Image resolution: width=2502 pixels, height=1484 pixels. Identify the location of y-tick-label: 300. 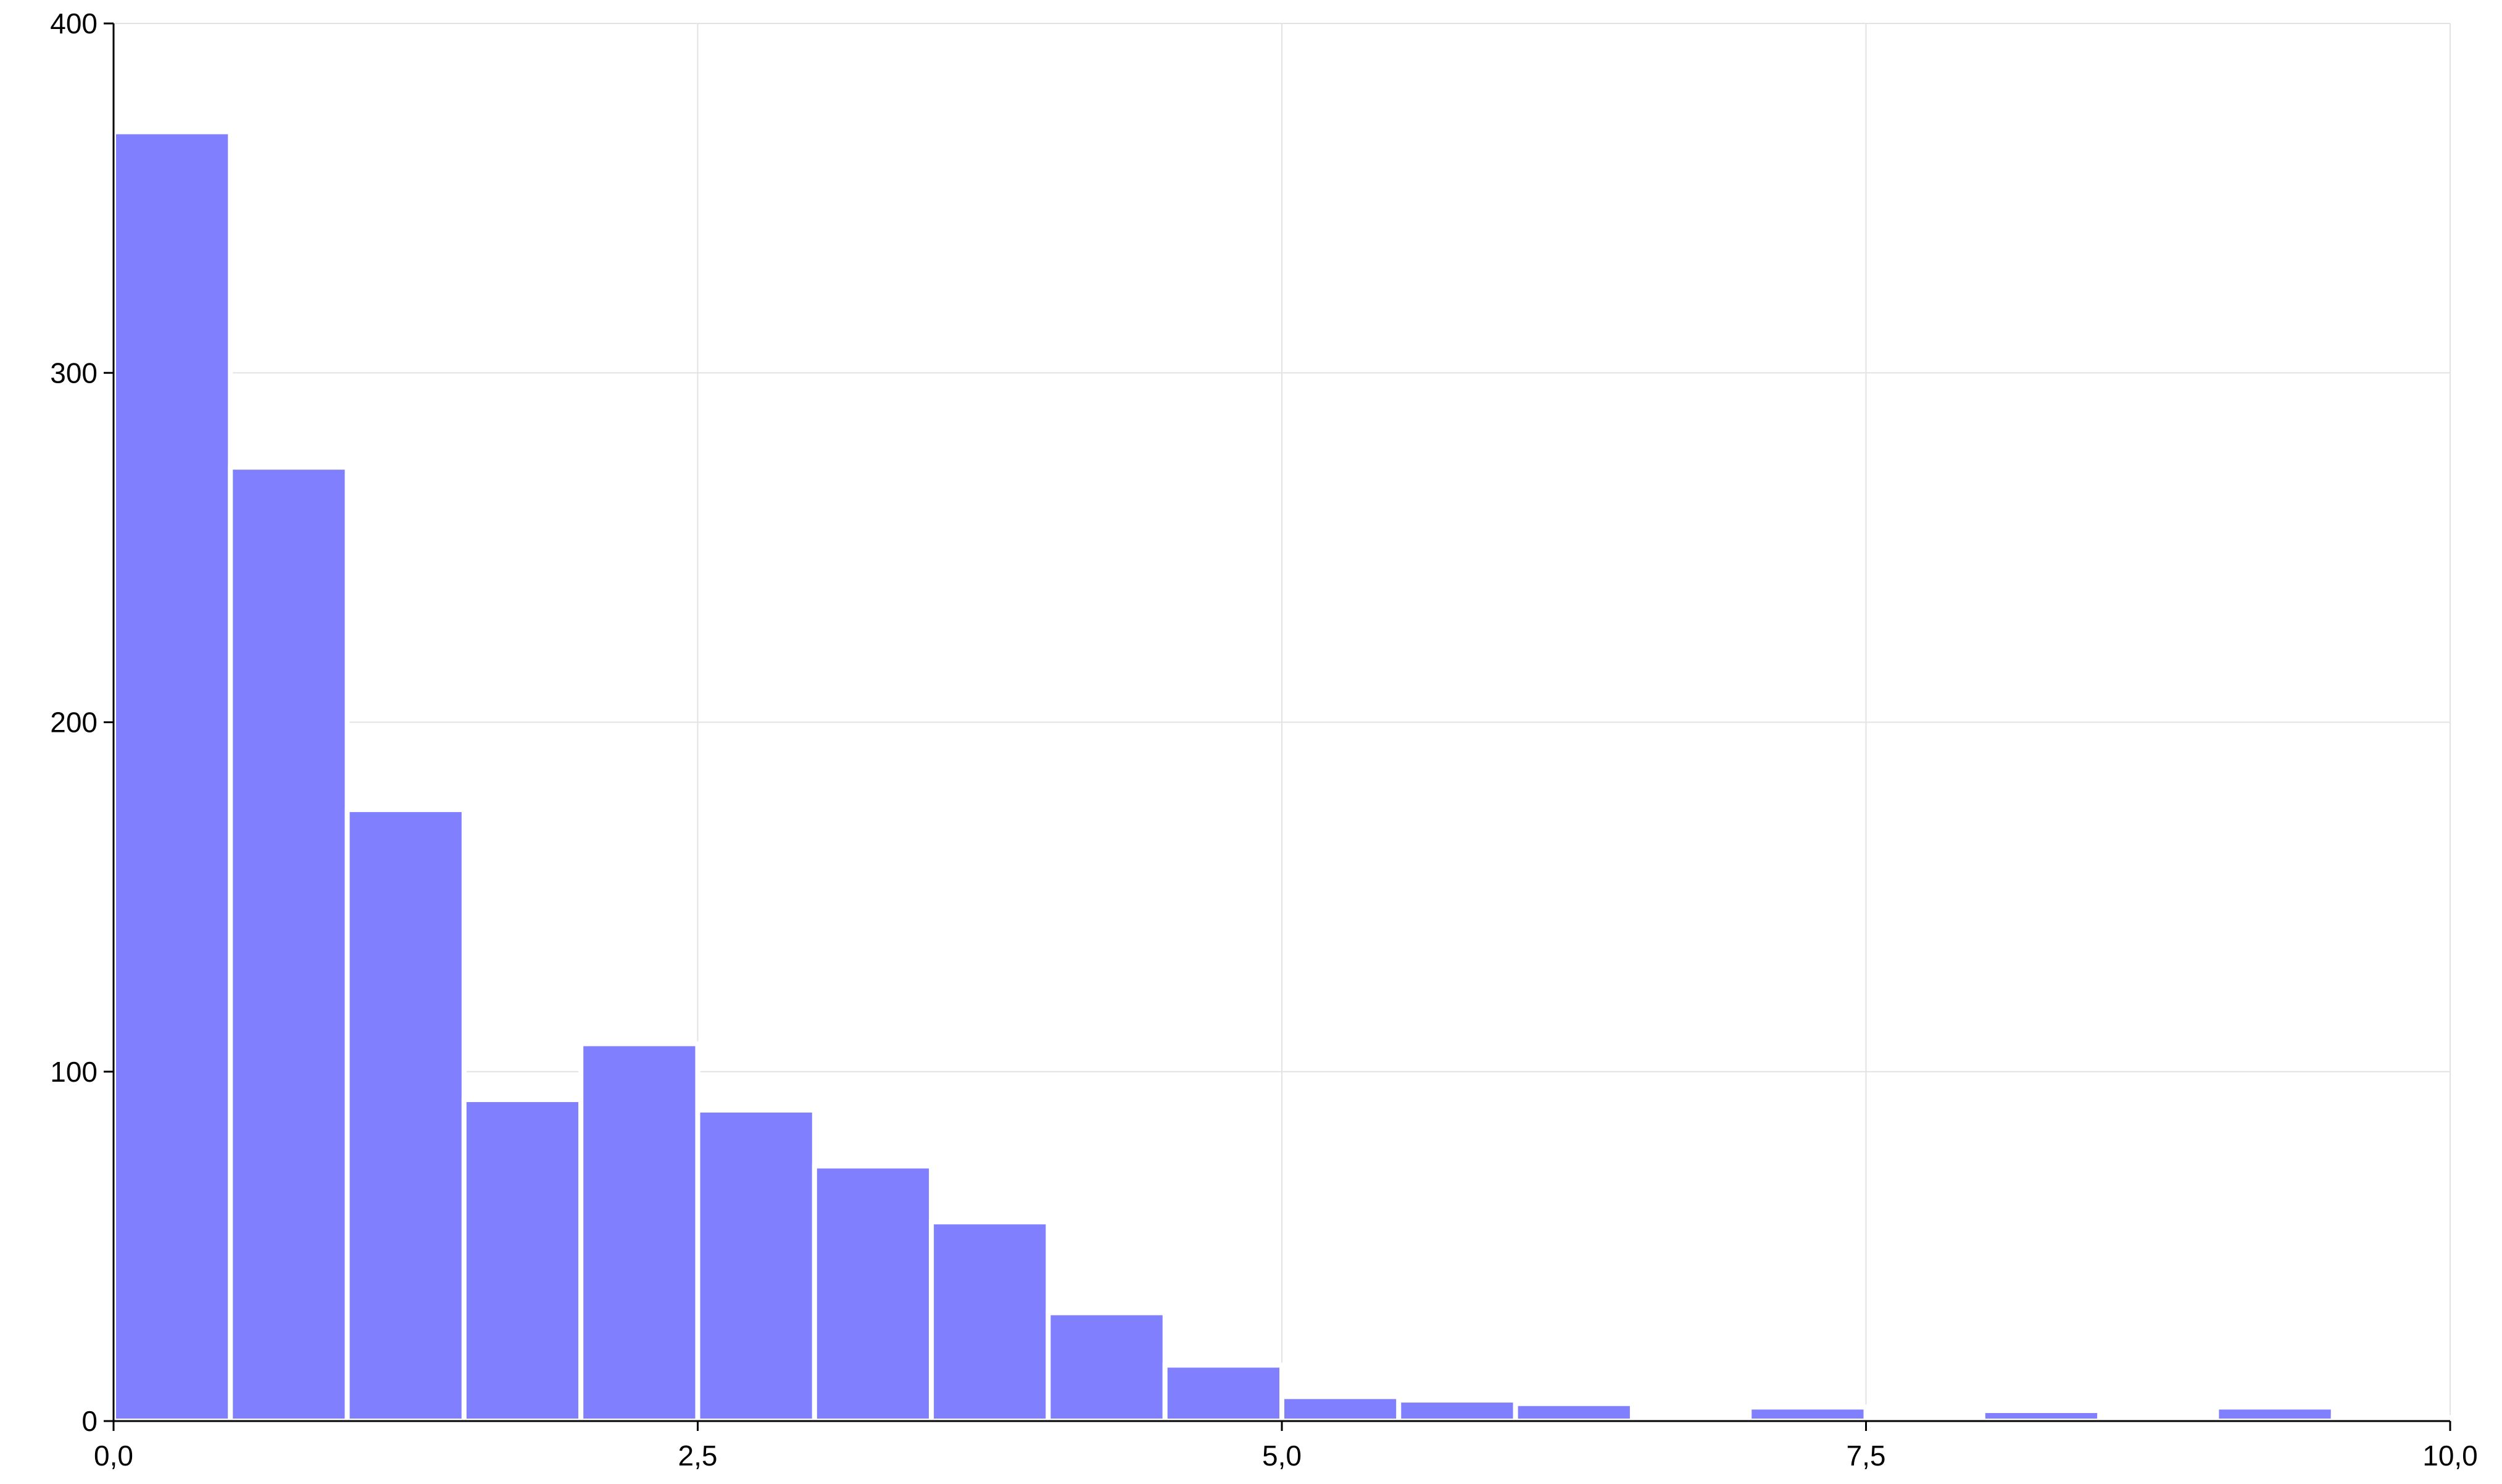
(74, 373).